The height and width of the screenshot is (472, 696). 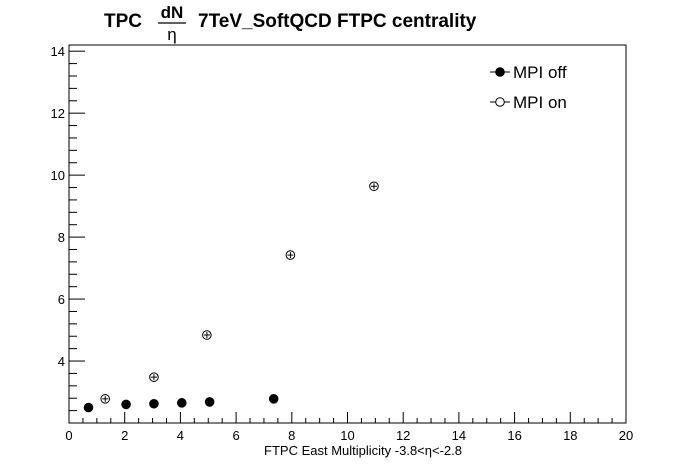 I want to click on legend-marker-open-circle, so click(x=500, y=102).